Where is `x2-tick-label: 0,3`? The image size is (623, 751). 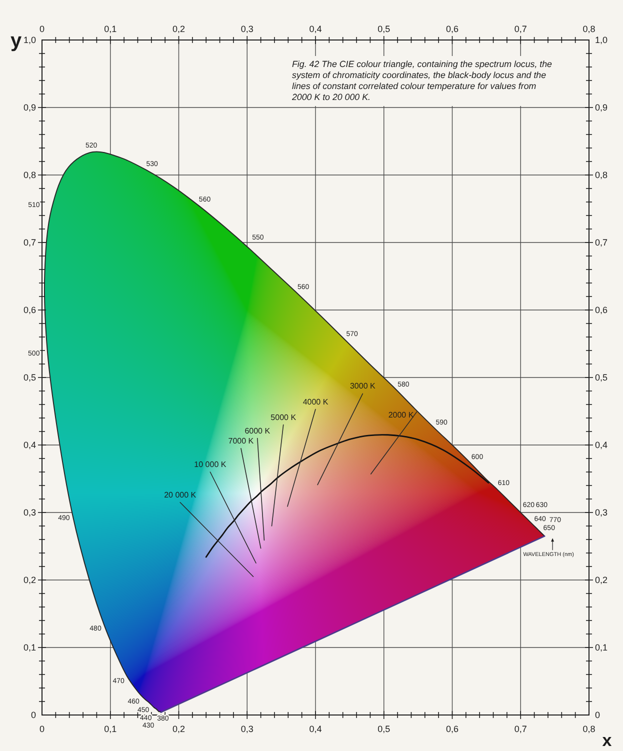
x2-tick-label: 0,3 is located at coordinates (247, 729).